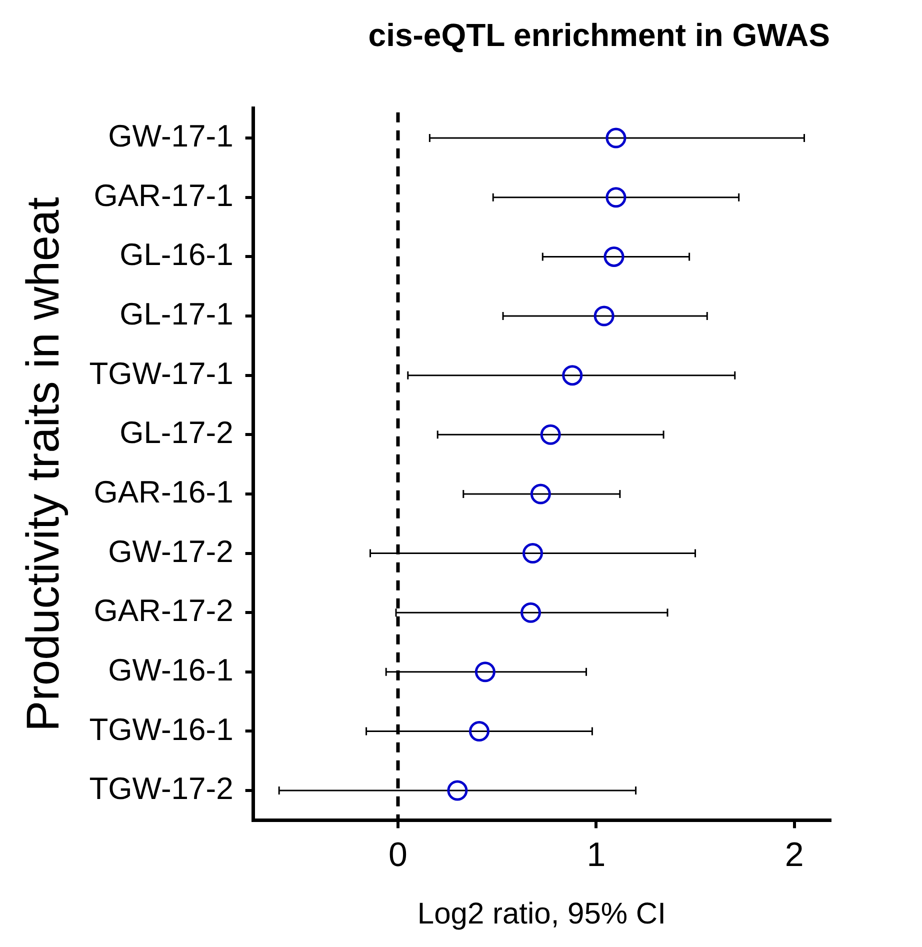  I want to click on y-tick-label: GAR-16-1, so click(164, 492).